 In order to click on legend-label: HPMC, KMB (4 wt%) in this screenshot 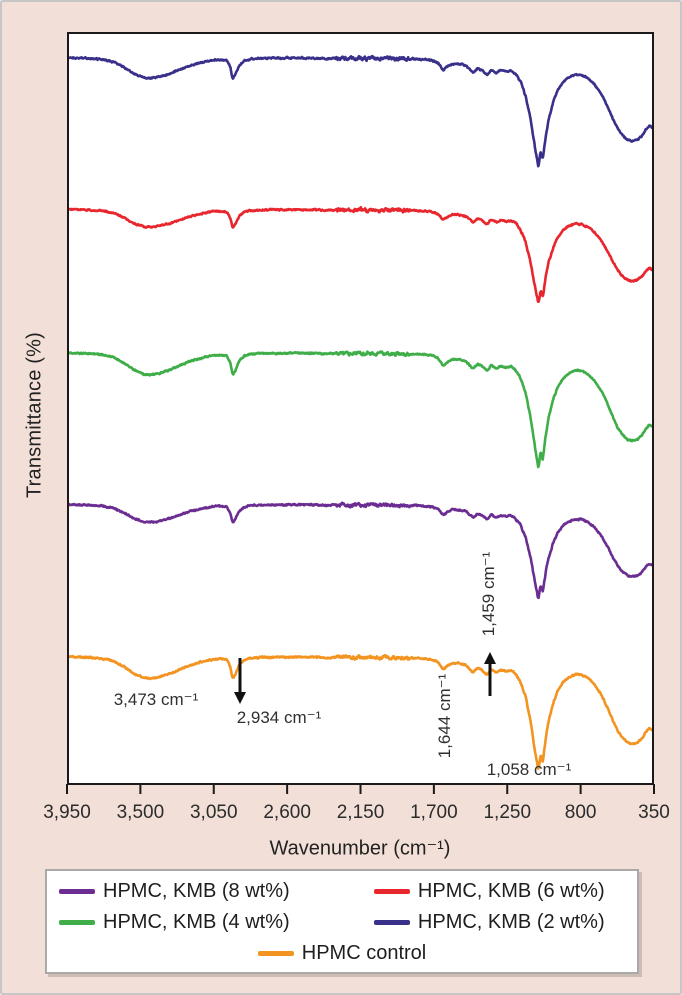, I will do `click(196, 922)`.